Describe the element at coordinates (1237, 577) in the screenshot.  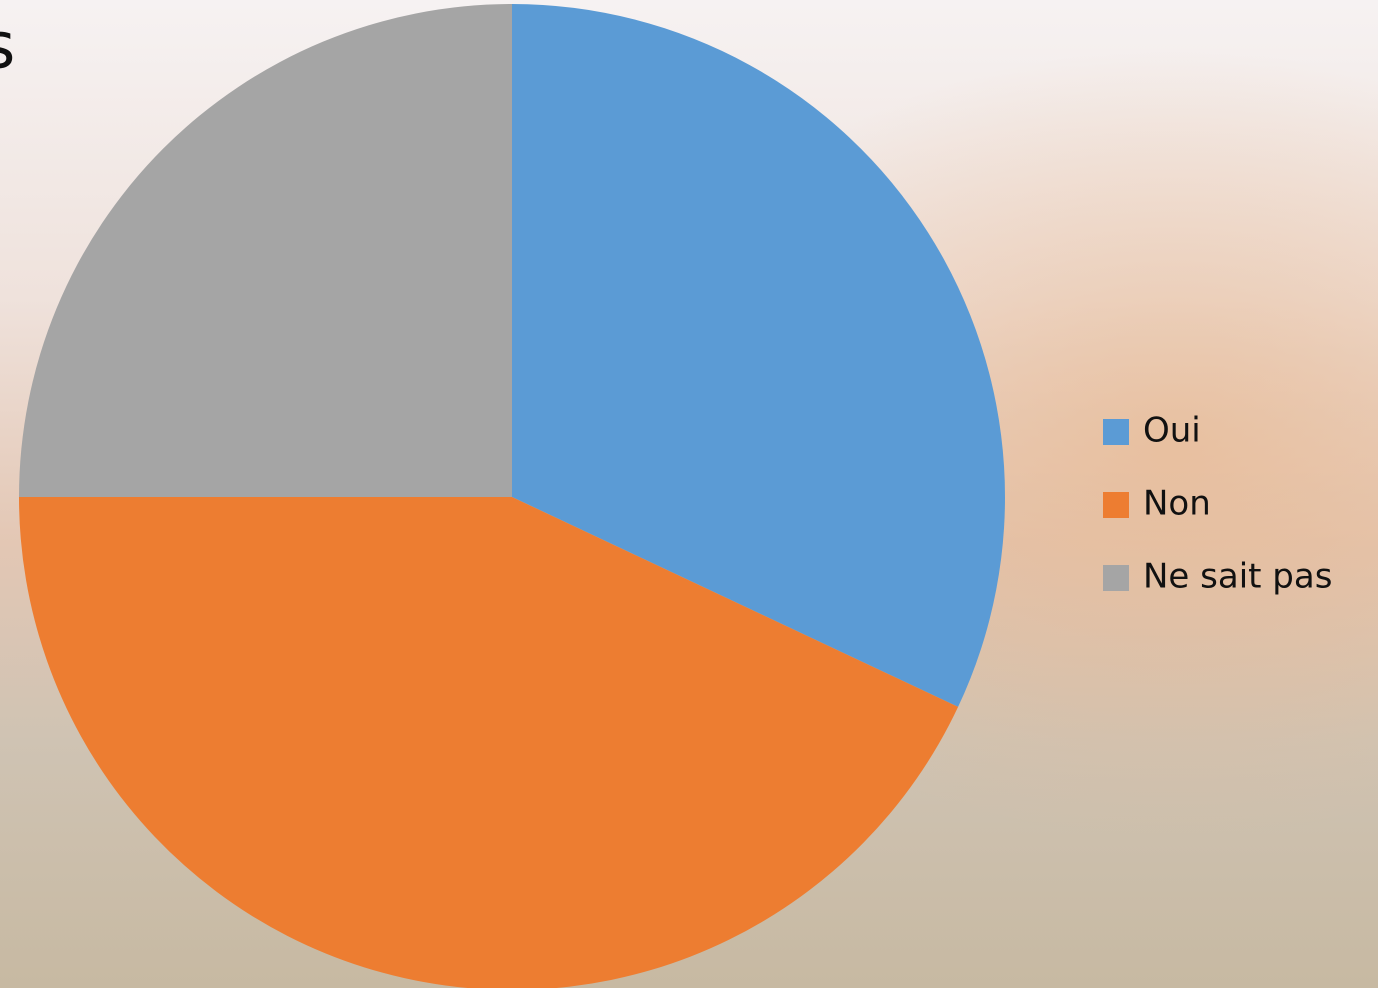
I see `legend-label: Ne sait pas` at that location.